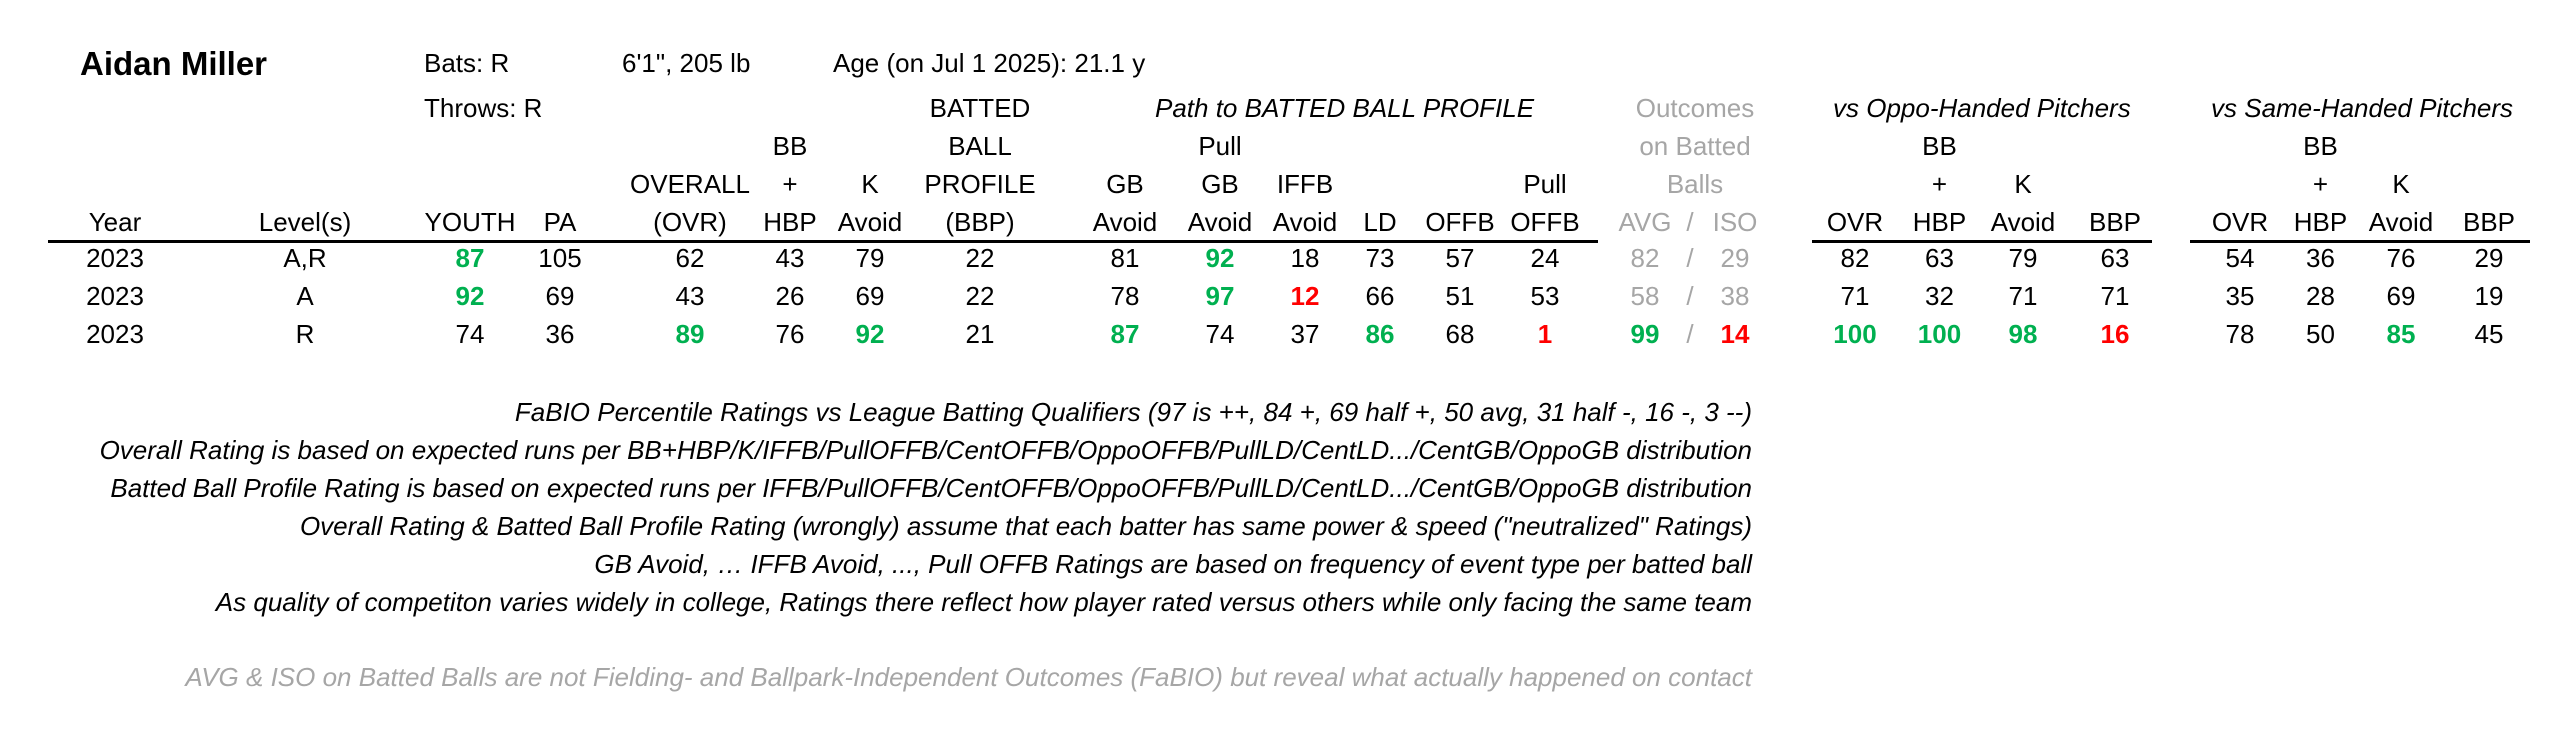 This screenshot has height=744, width=2560. I want to click on col-pulloffb-2: OFFB, so click(1545, 222).